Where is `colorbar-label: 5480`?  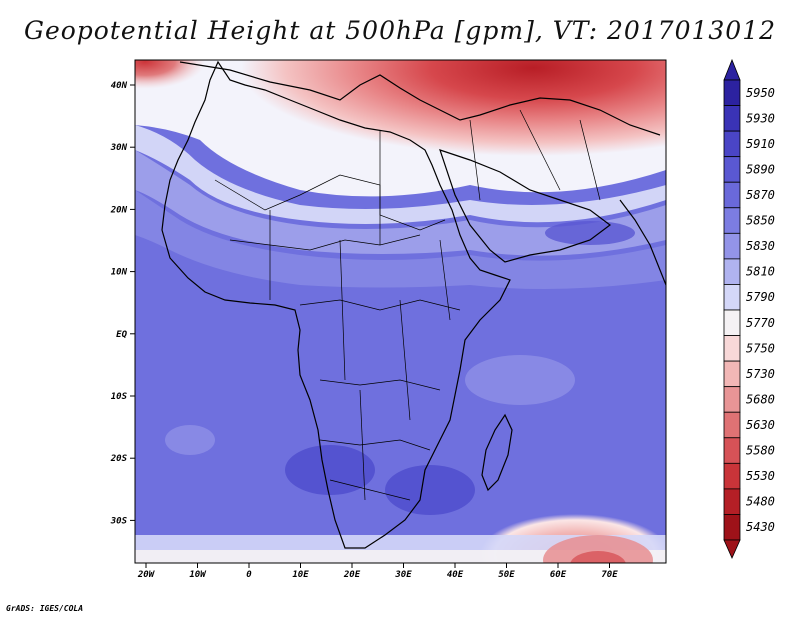
colorbar-label: 5480 is located at coordinates (760, 502).